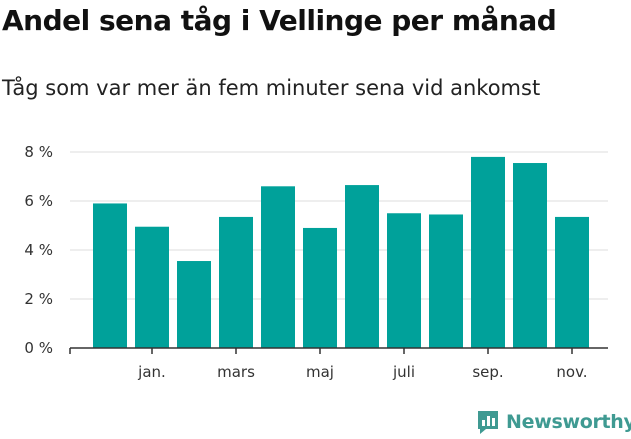 The width and height of the screenshot is (631, 439). What do you see at coordinates (488, 252) in the screenshot?
I see `bar-sep.` at bounding box center [488, 252].